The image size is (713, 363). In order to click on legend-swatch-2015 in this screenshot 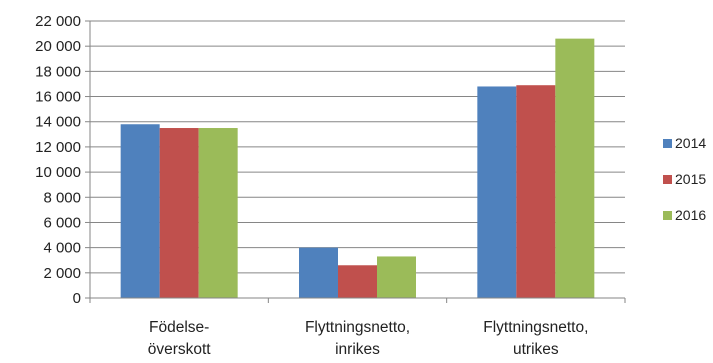, I will do `click(667, 179)`.